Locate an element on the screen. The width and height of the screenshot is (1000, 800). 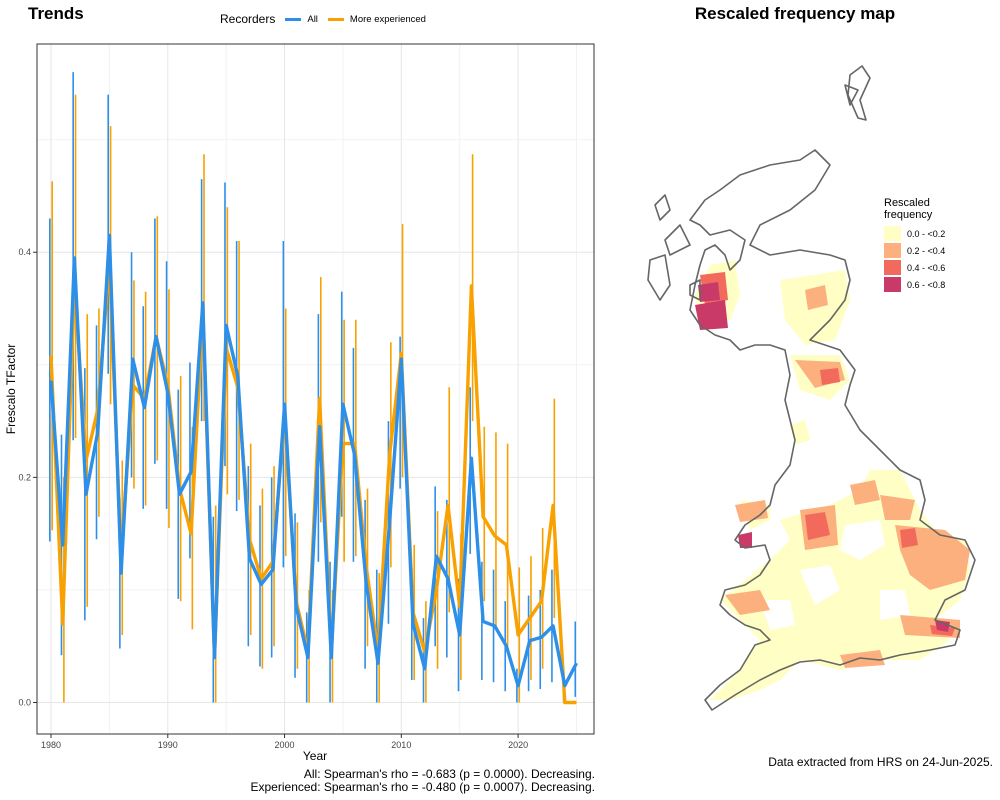
map-legend-row: 0.6 - <0.8 is located at coordinates (914, 284).